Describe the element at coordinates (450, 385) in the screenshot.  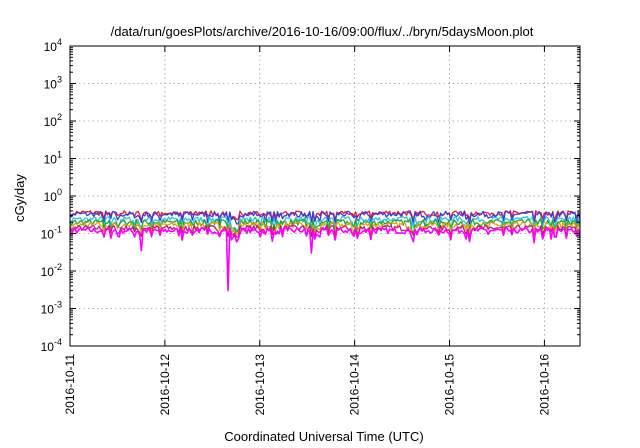
I see `x-tick-label: 2016-10-15` at that location.